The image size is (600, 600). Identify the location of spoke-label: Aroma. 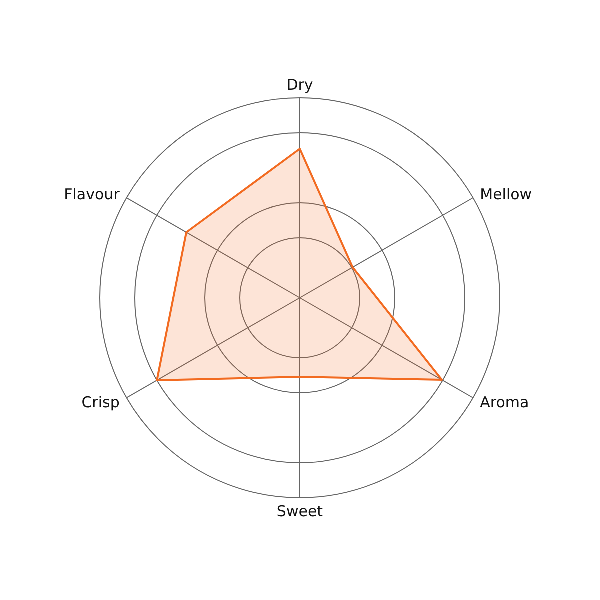
(505, 402).